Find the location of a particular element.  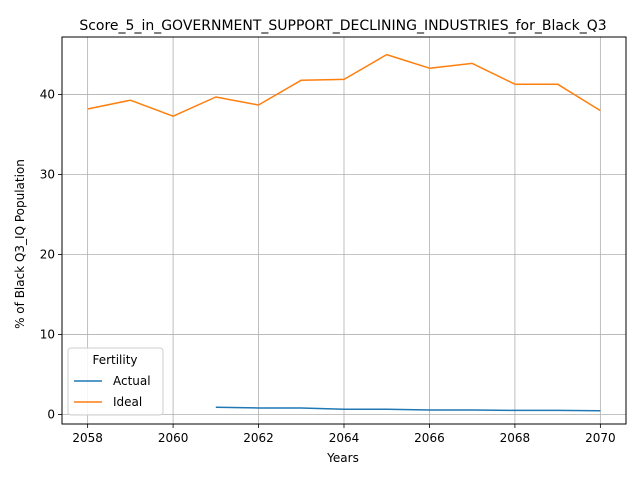

series-line-ideal is located at coordinates (344, 85).